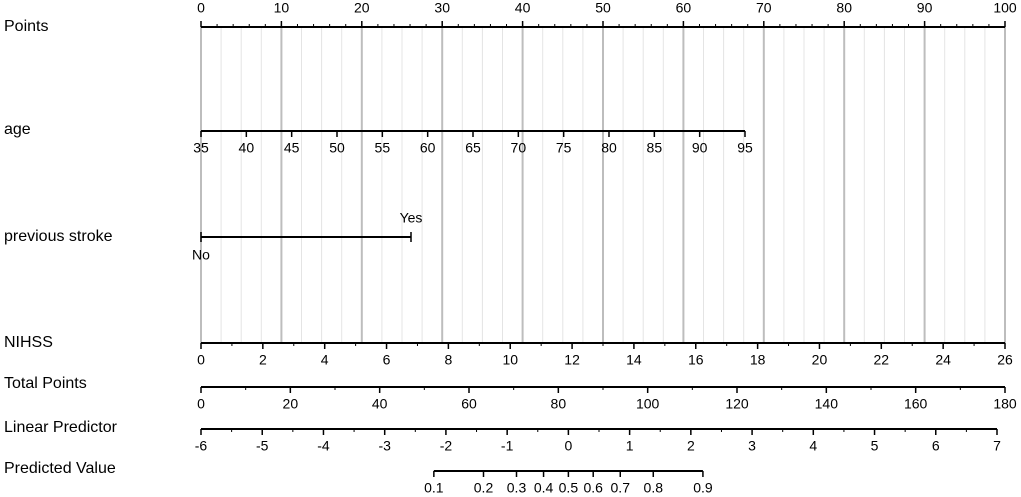  Describe the element at coordinates (882, 360) in the screenshot. I see `tick-label: 22` at that location.